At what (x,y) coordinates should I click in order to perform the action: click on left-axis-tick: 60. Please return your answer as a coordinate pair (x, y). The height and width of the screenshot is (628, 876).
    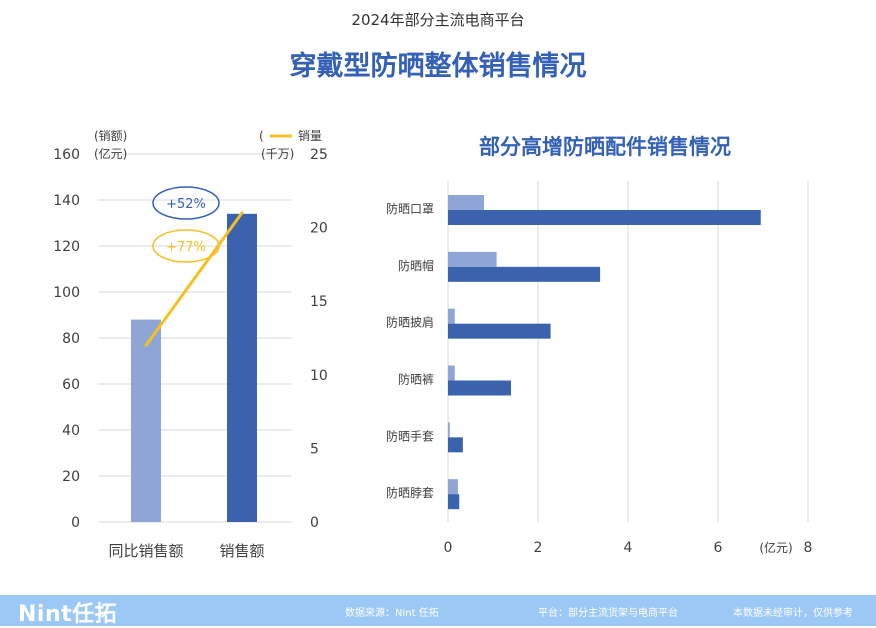
    Looking at the image, I should click on (71, 385).